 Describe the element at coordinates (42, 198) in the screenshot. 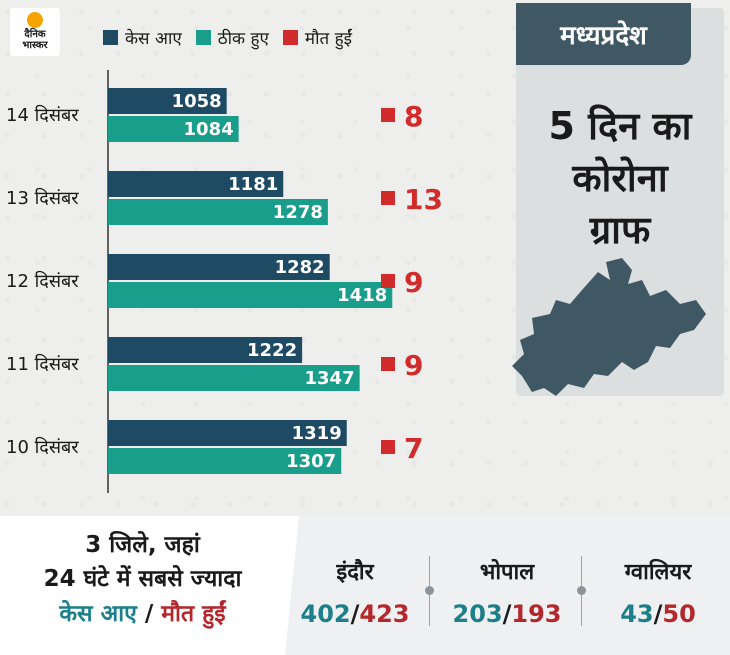

I see `category-label: 13 दिसंबर` at that location.